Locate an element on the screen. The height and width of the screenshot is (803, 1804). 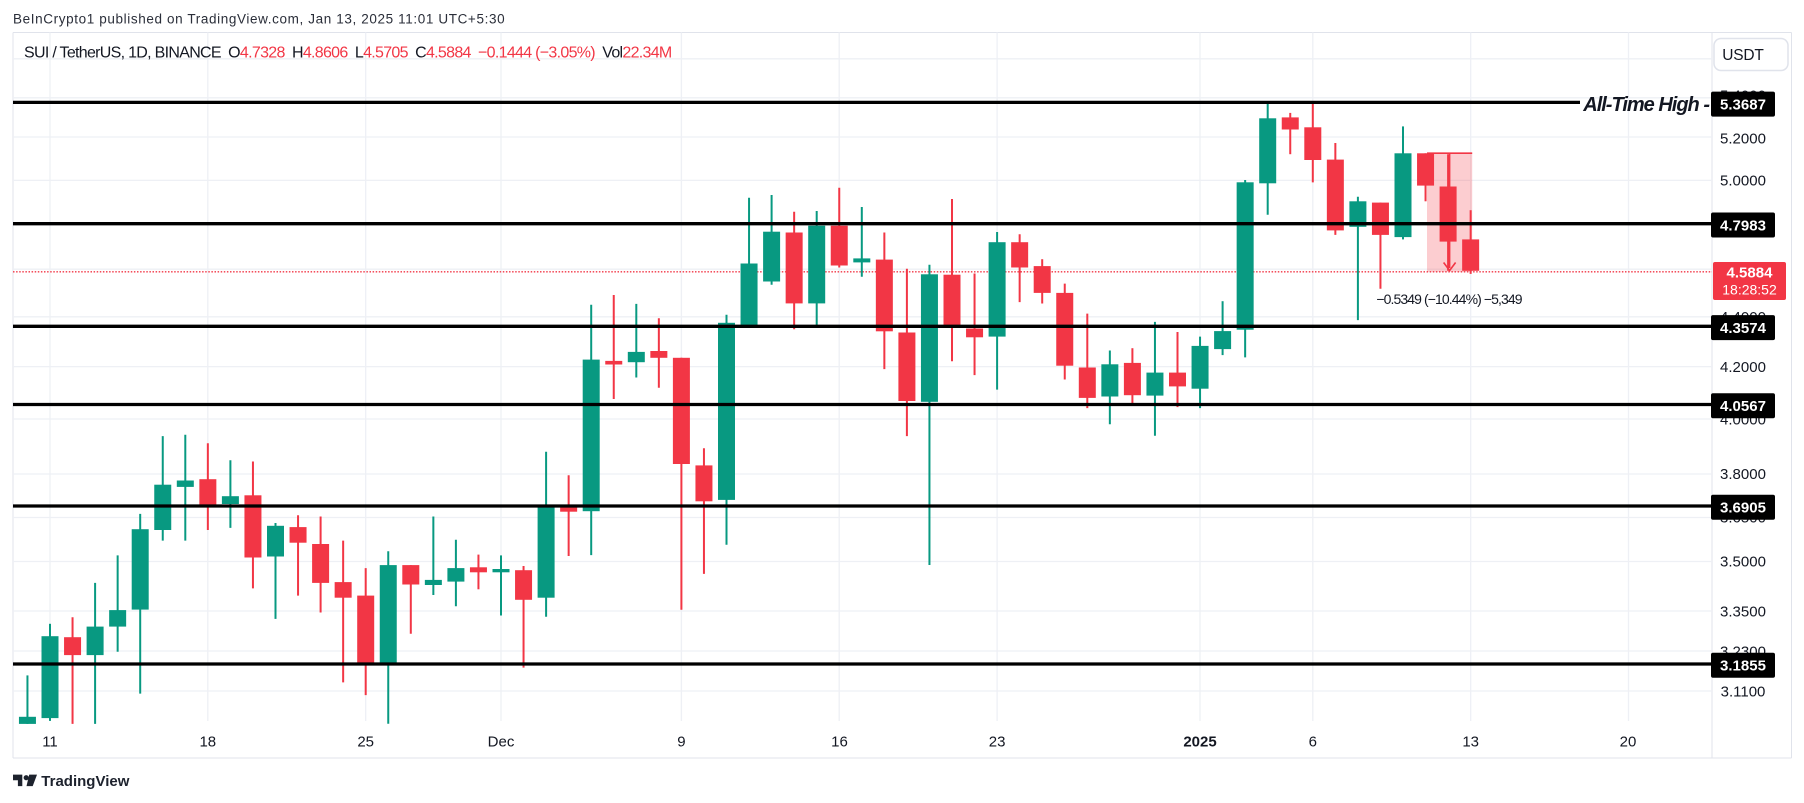
svg-text: 9 is located at coordinates (681, 742).